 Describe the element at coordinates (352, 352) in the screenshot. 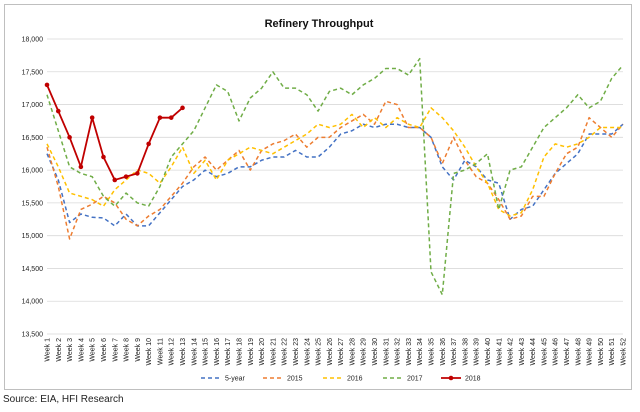

I see `x-tick-label: Week 28` at that location.